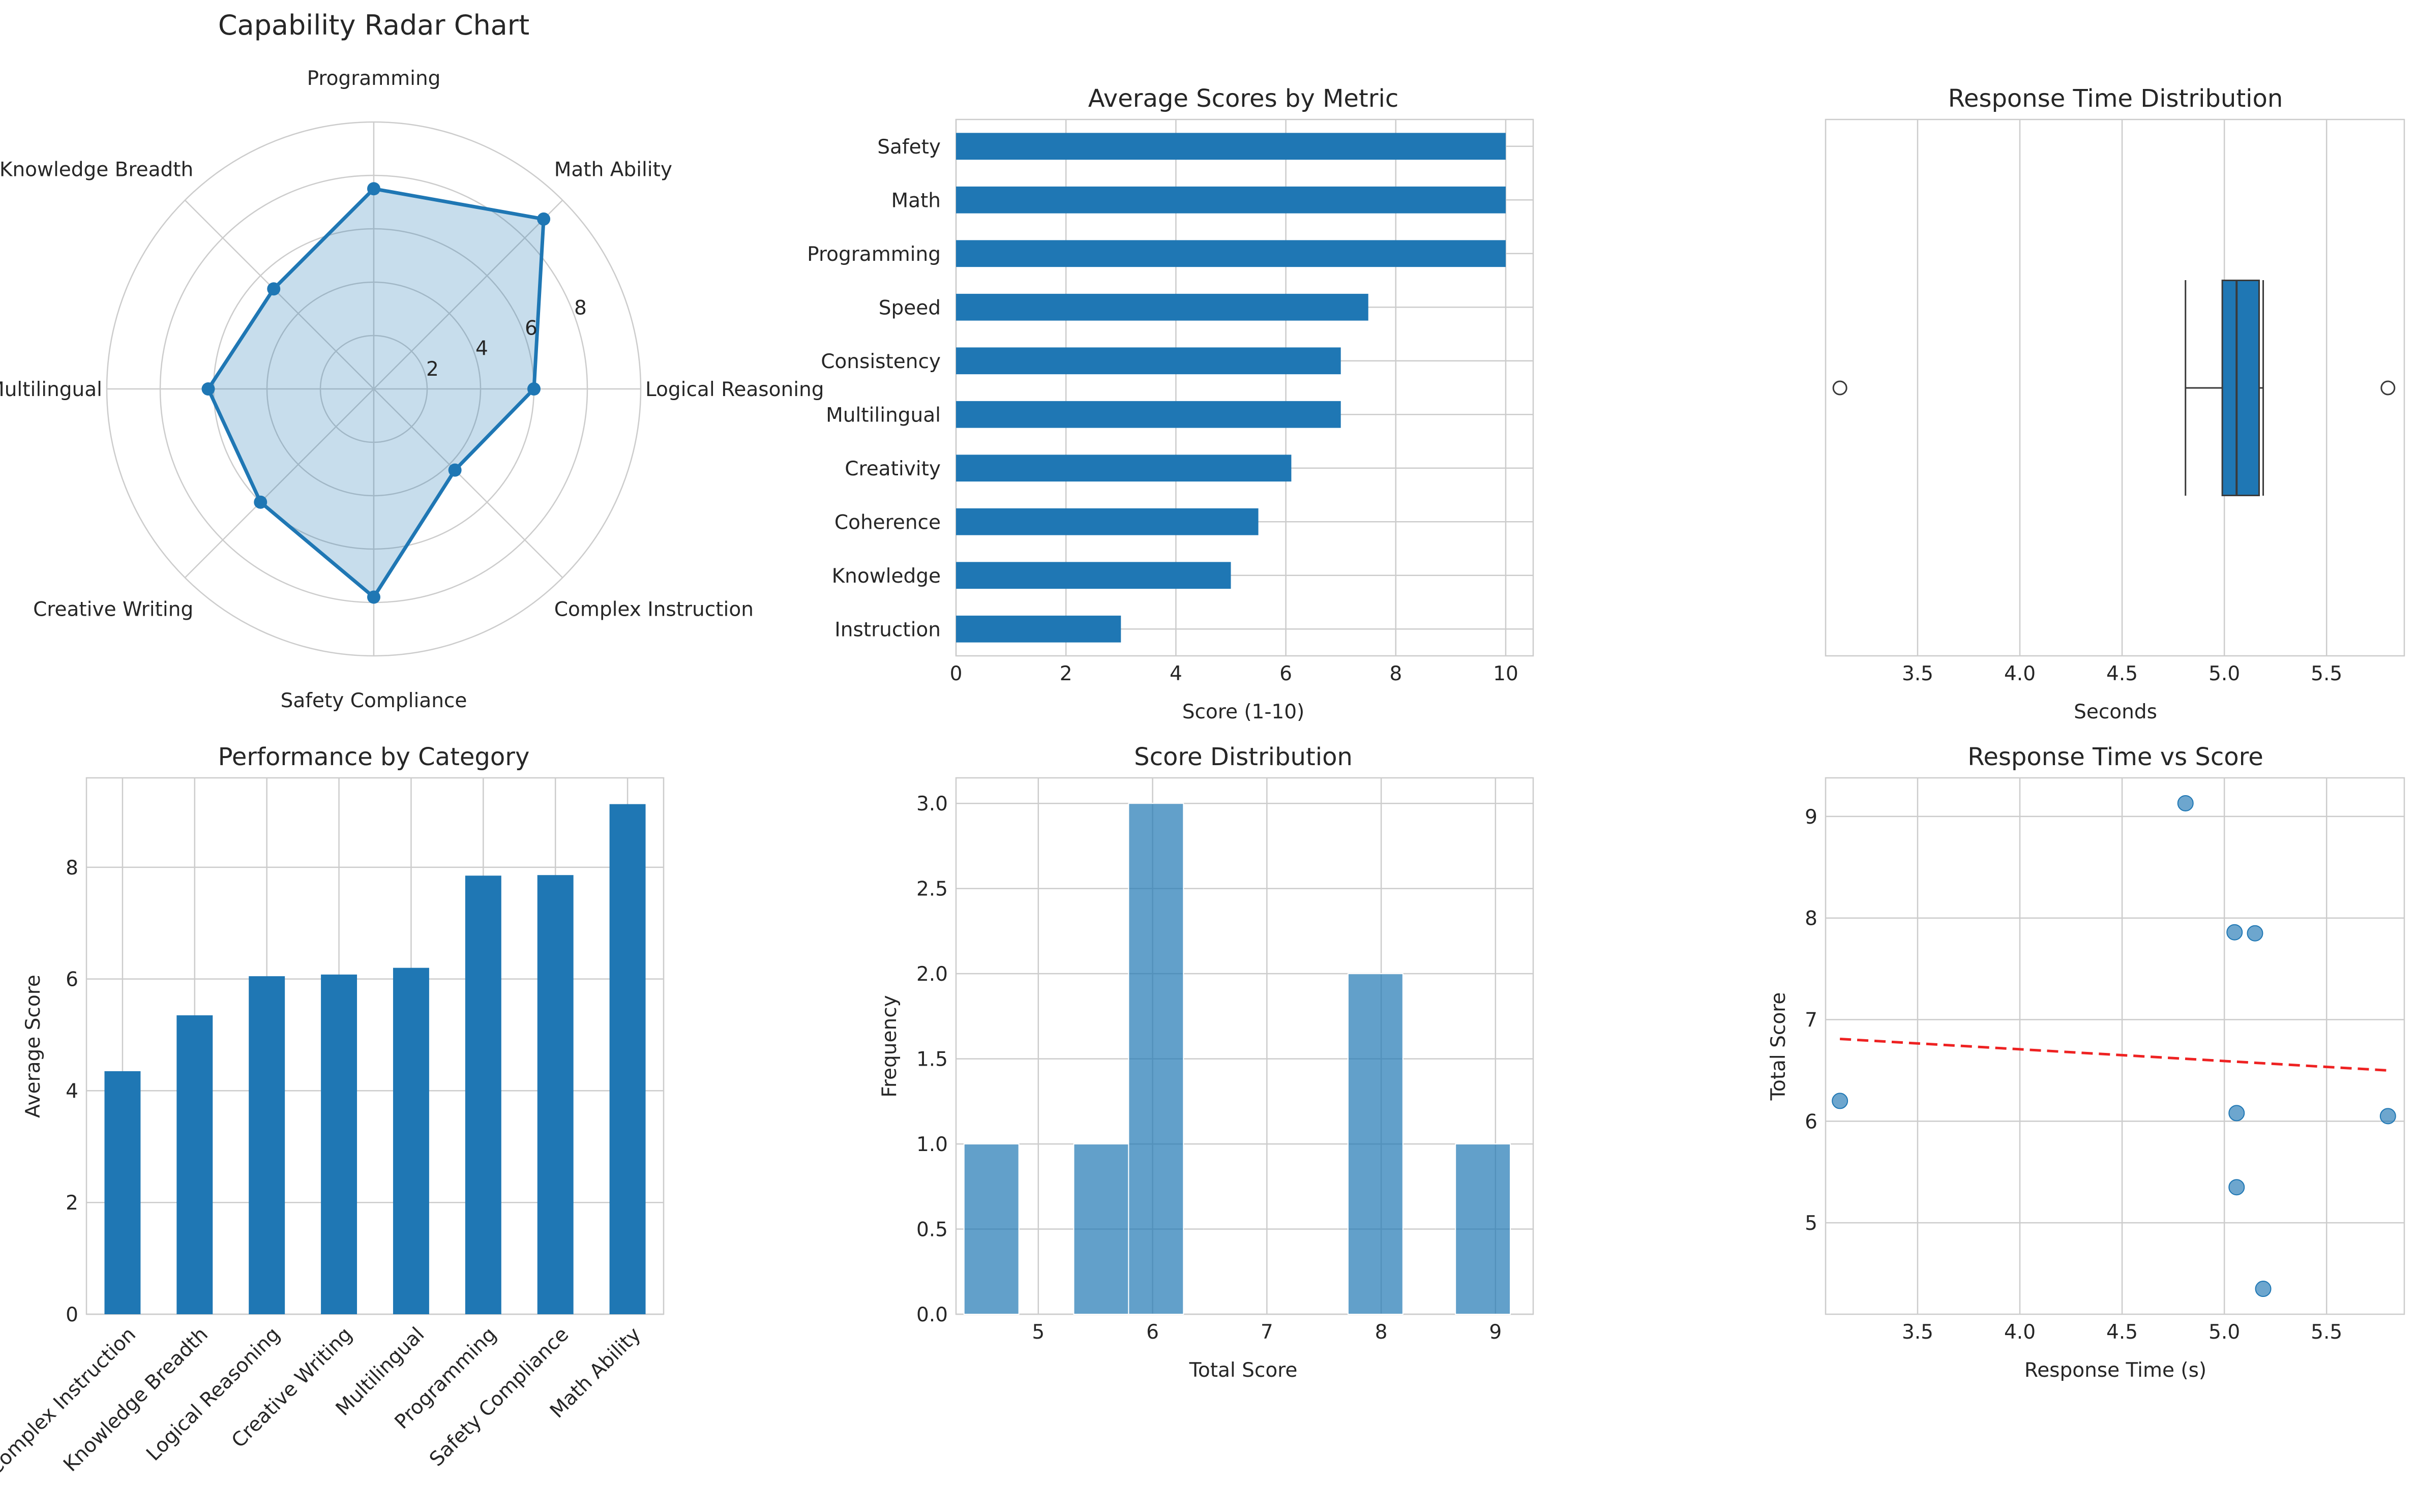 Image resolution: width=2417 pixels, height=1512 pixels. I want to click on radar-axis-label: Multilingual, so click(51, 389).